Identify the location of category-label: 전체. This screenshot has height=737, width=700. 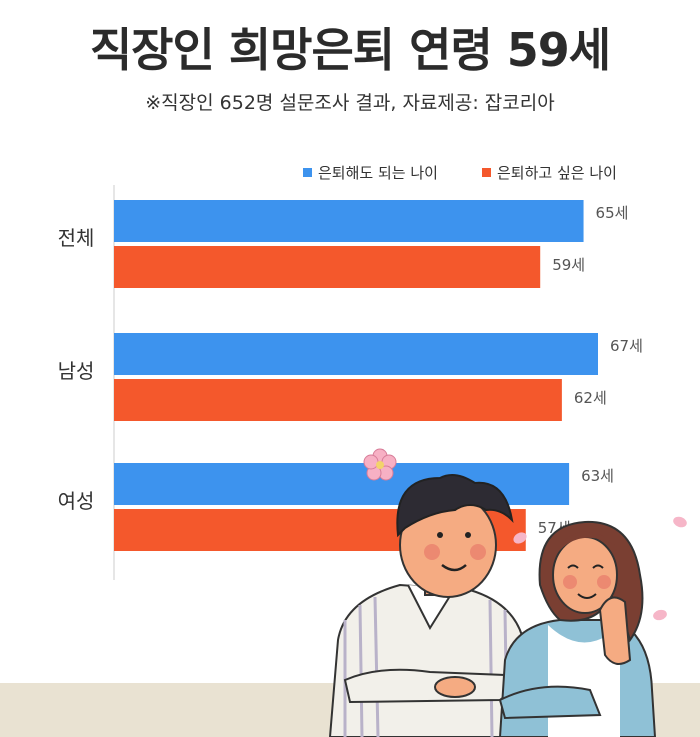
(76, 238).